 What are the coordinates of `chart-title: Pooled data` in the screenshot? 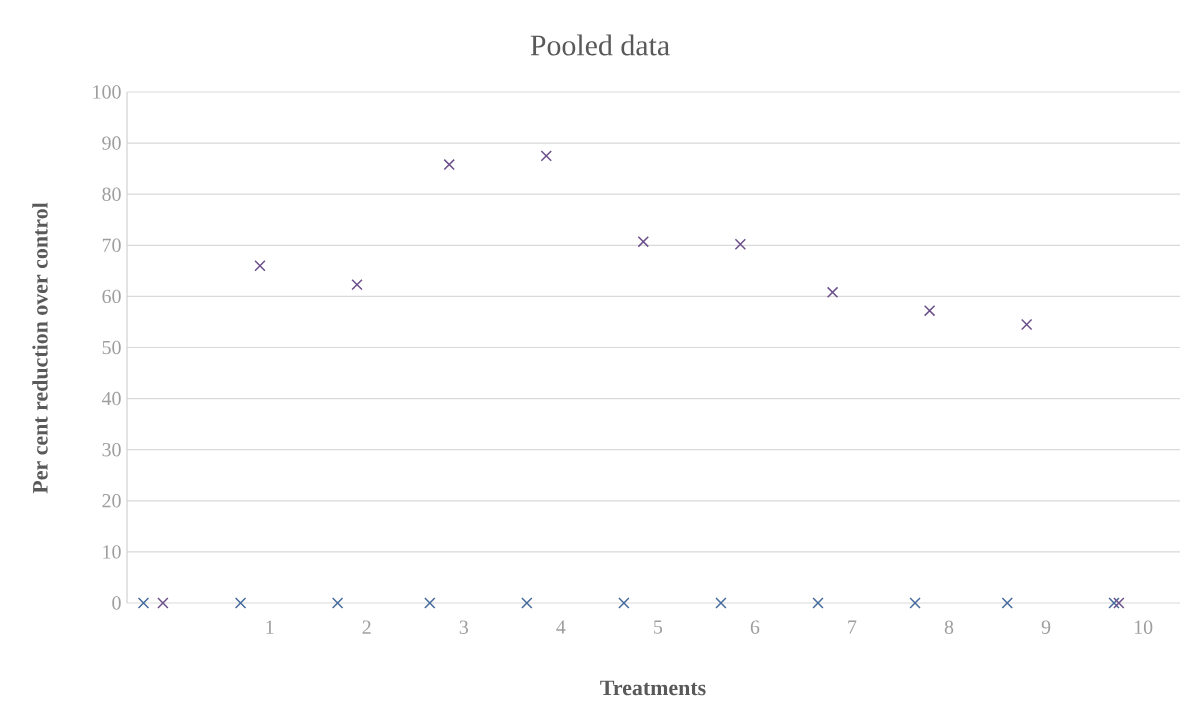 It's located at (600, 45).